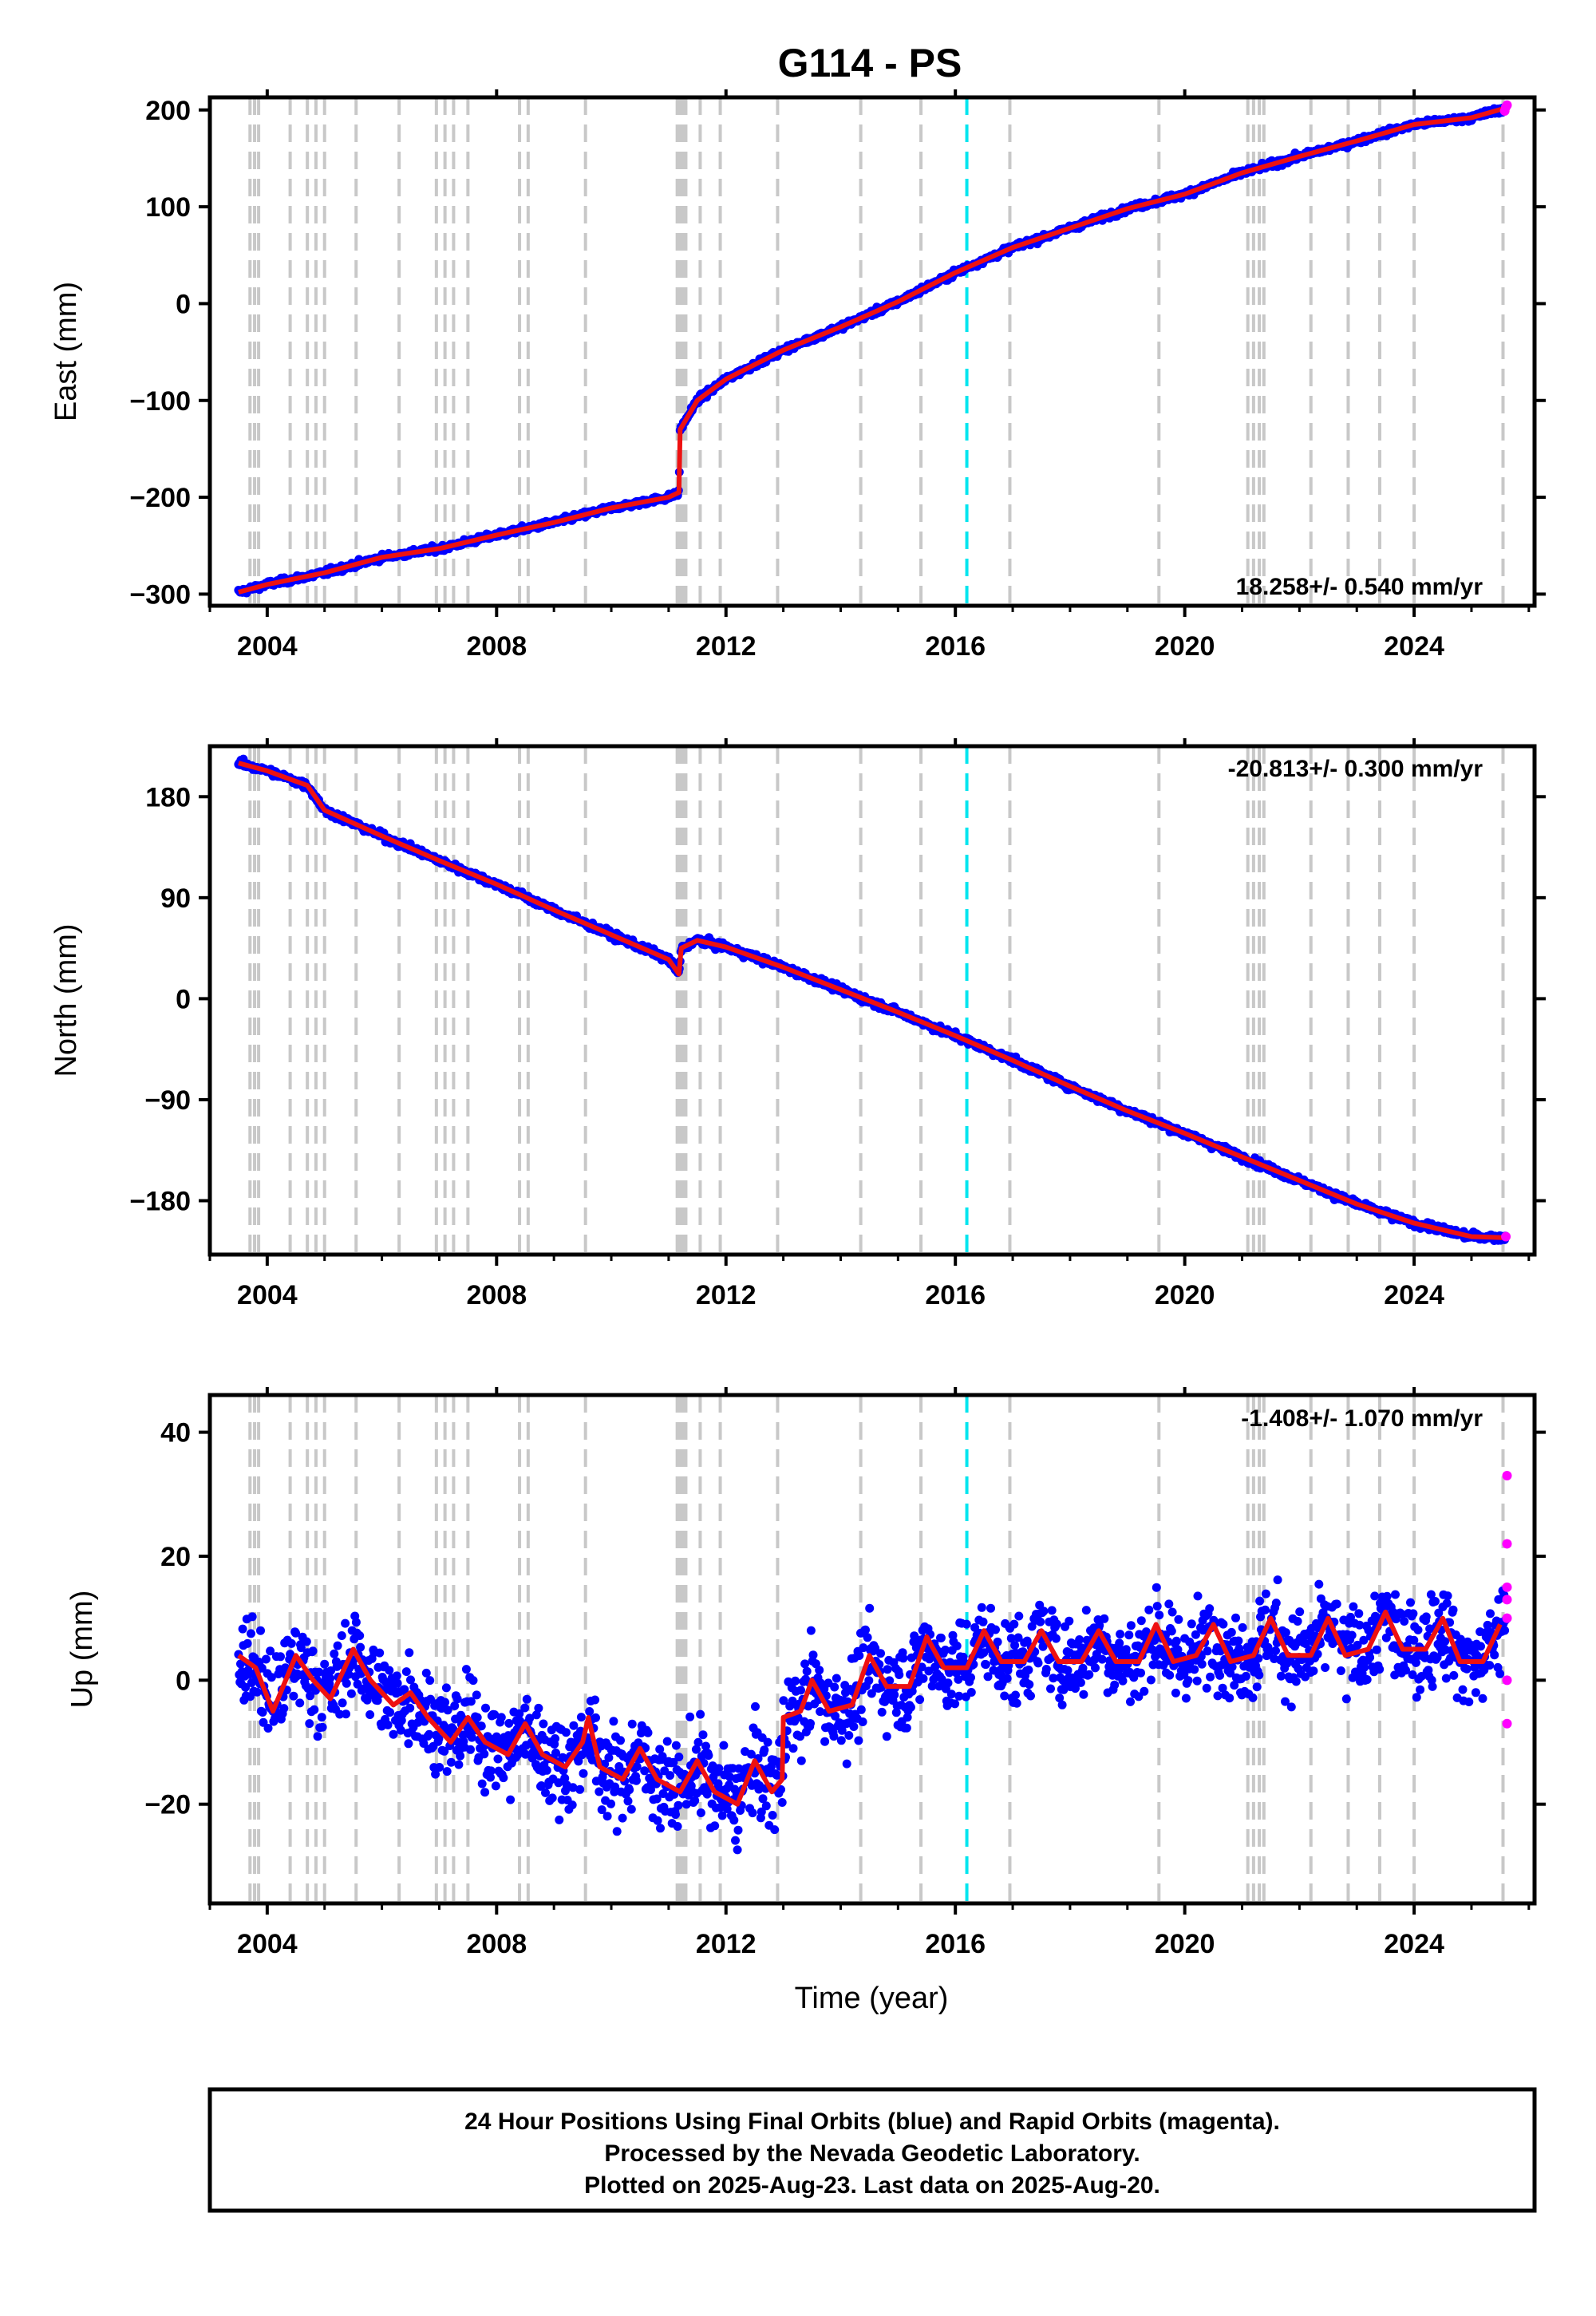 Image resolution: width=1596 pixels, height=2316 pixels. Describe the element at coordinates (160, 1202) in the screenshot. I see `y-tick-label: −180` at that location.